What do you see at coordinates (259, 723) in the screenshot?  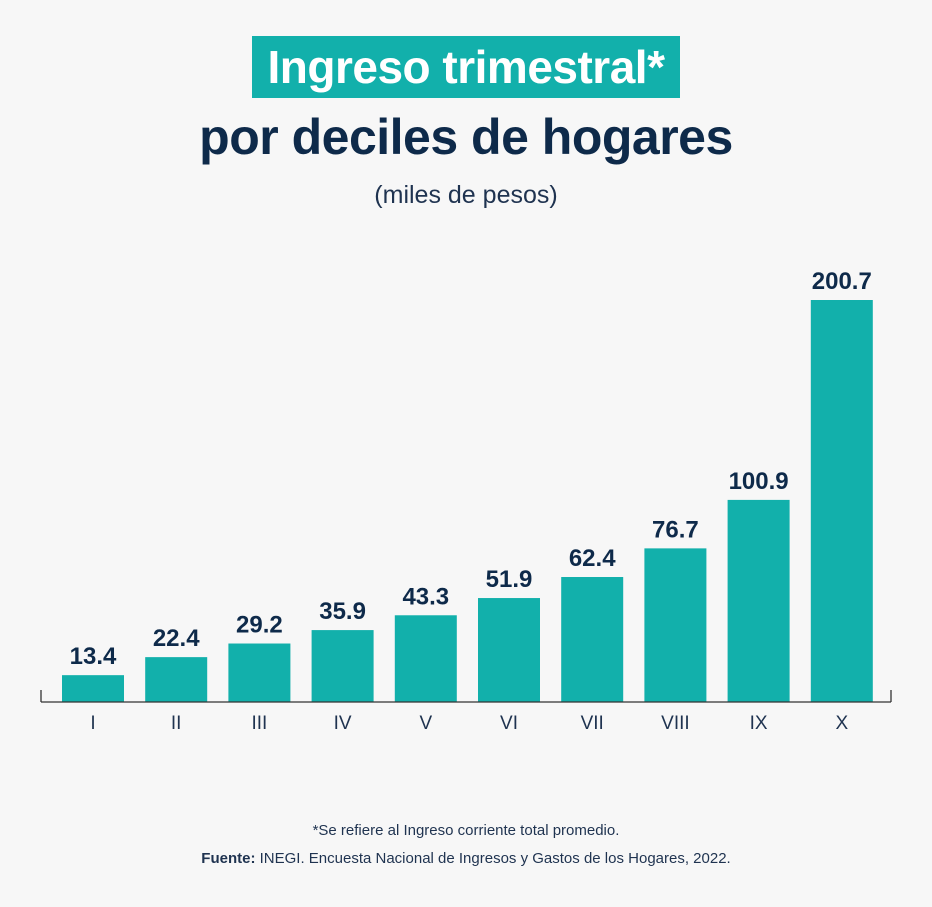 I see `x-tick-label: III` at bounding box center [259, 723].